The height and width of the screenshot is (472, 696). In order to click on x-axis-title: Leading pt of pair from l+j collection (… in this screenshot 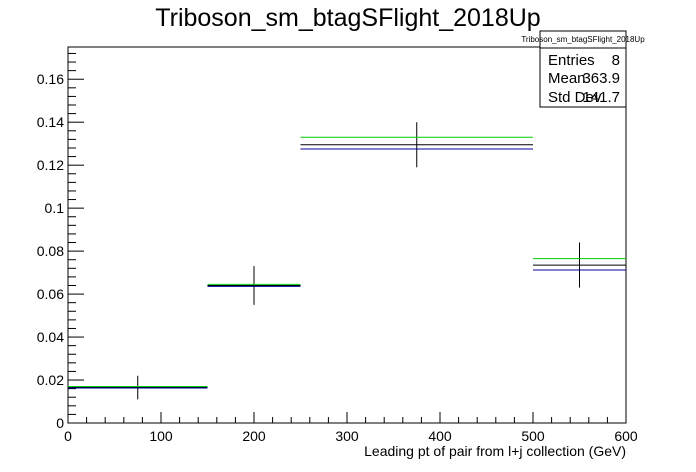, I will do `click(495, 451)`.